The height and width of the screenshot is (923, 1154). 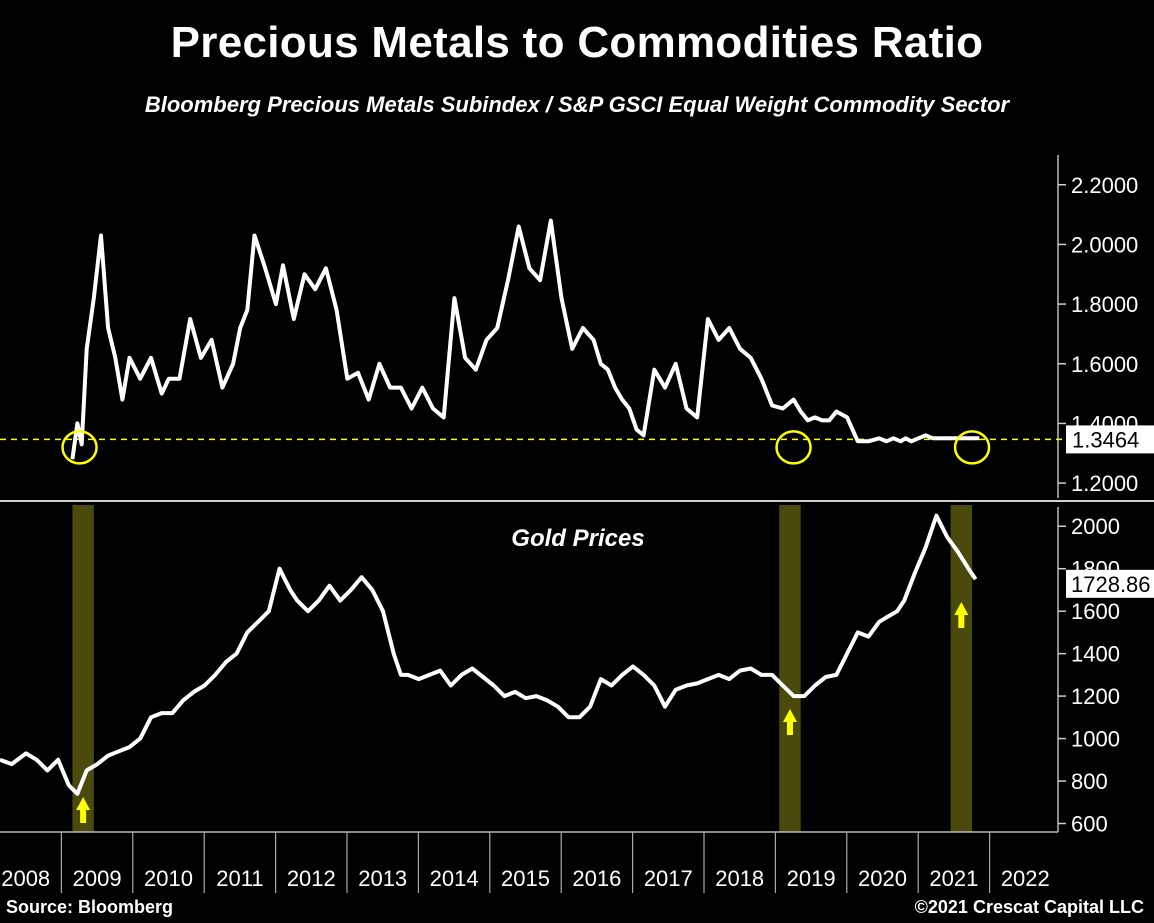 What do you see at coordinates (1095, 739) in the screenshot?
I see `gold-y-tick-label: 1000` at bounding box center [1095, 739].